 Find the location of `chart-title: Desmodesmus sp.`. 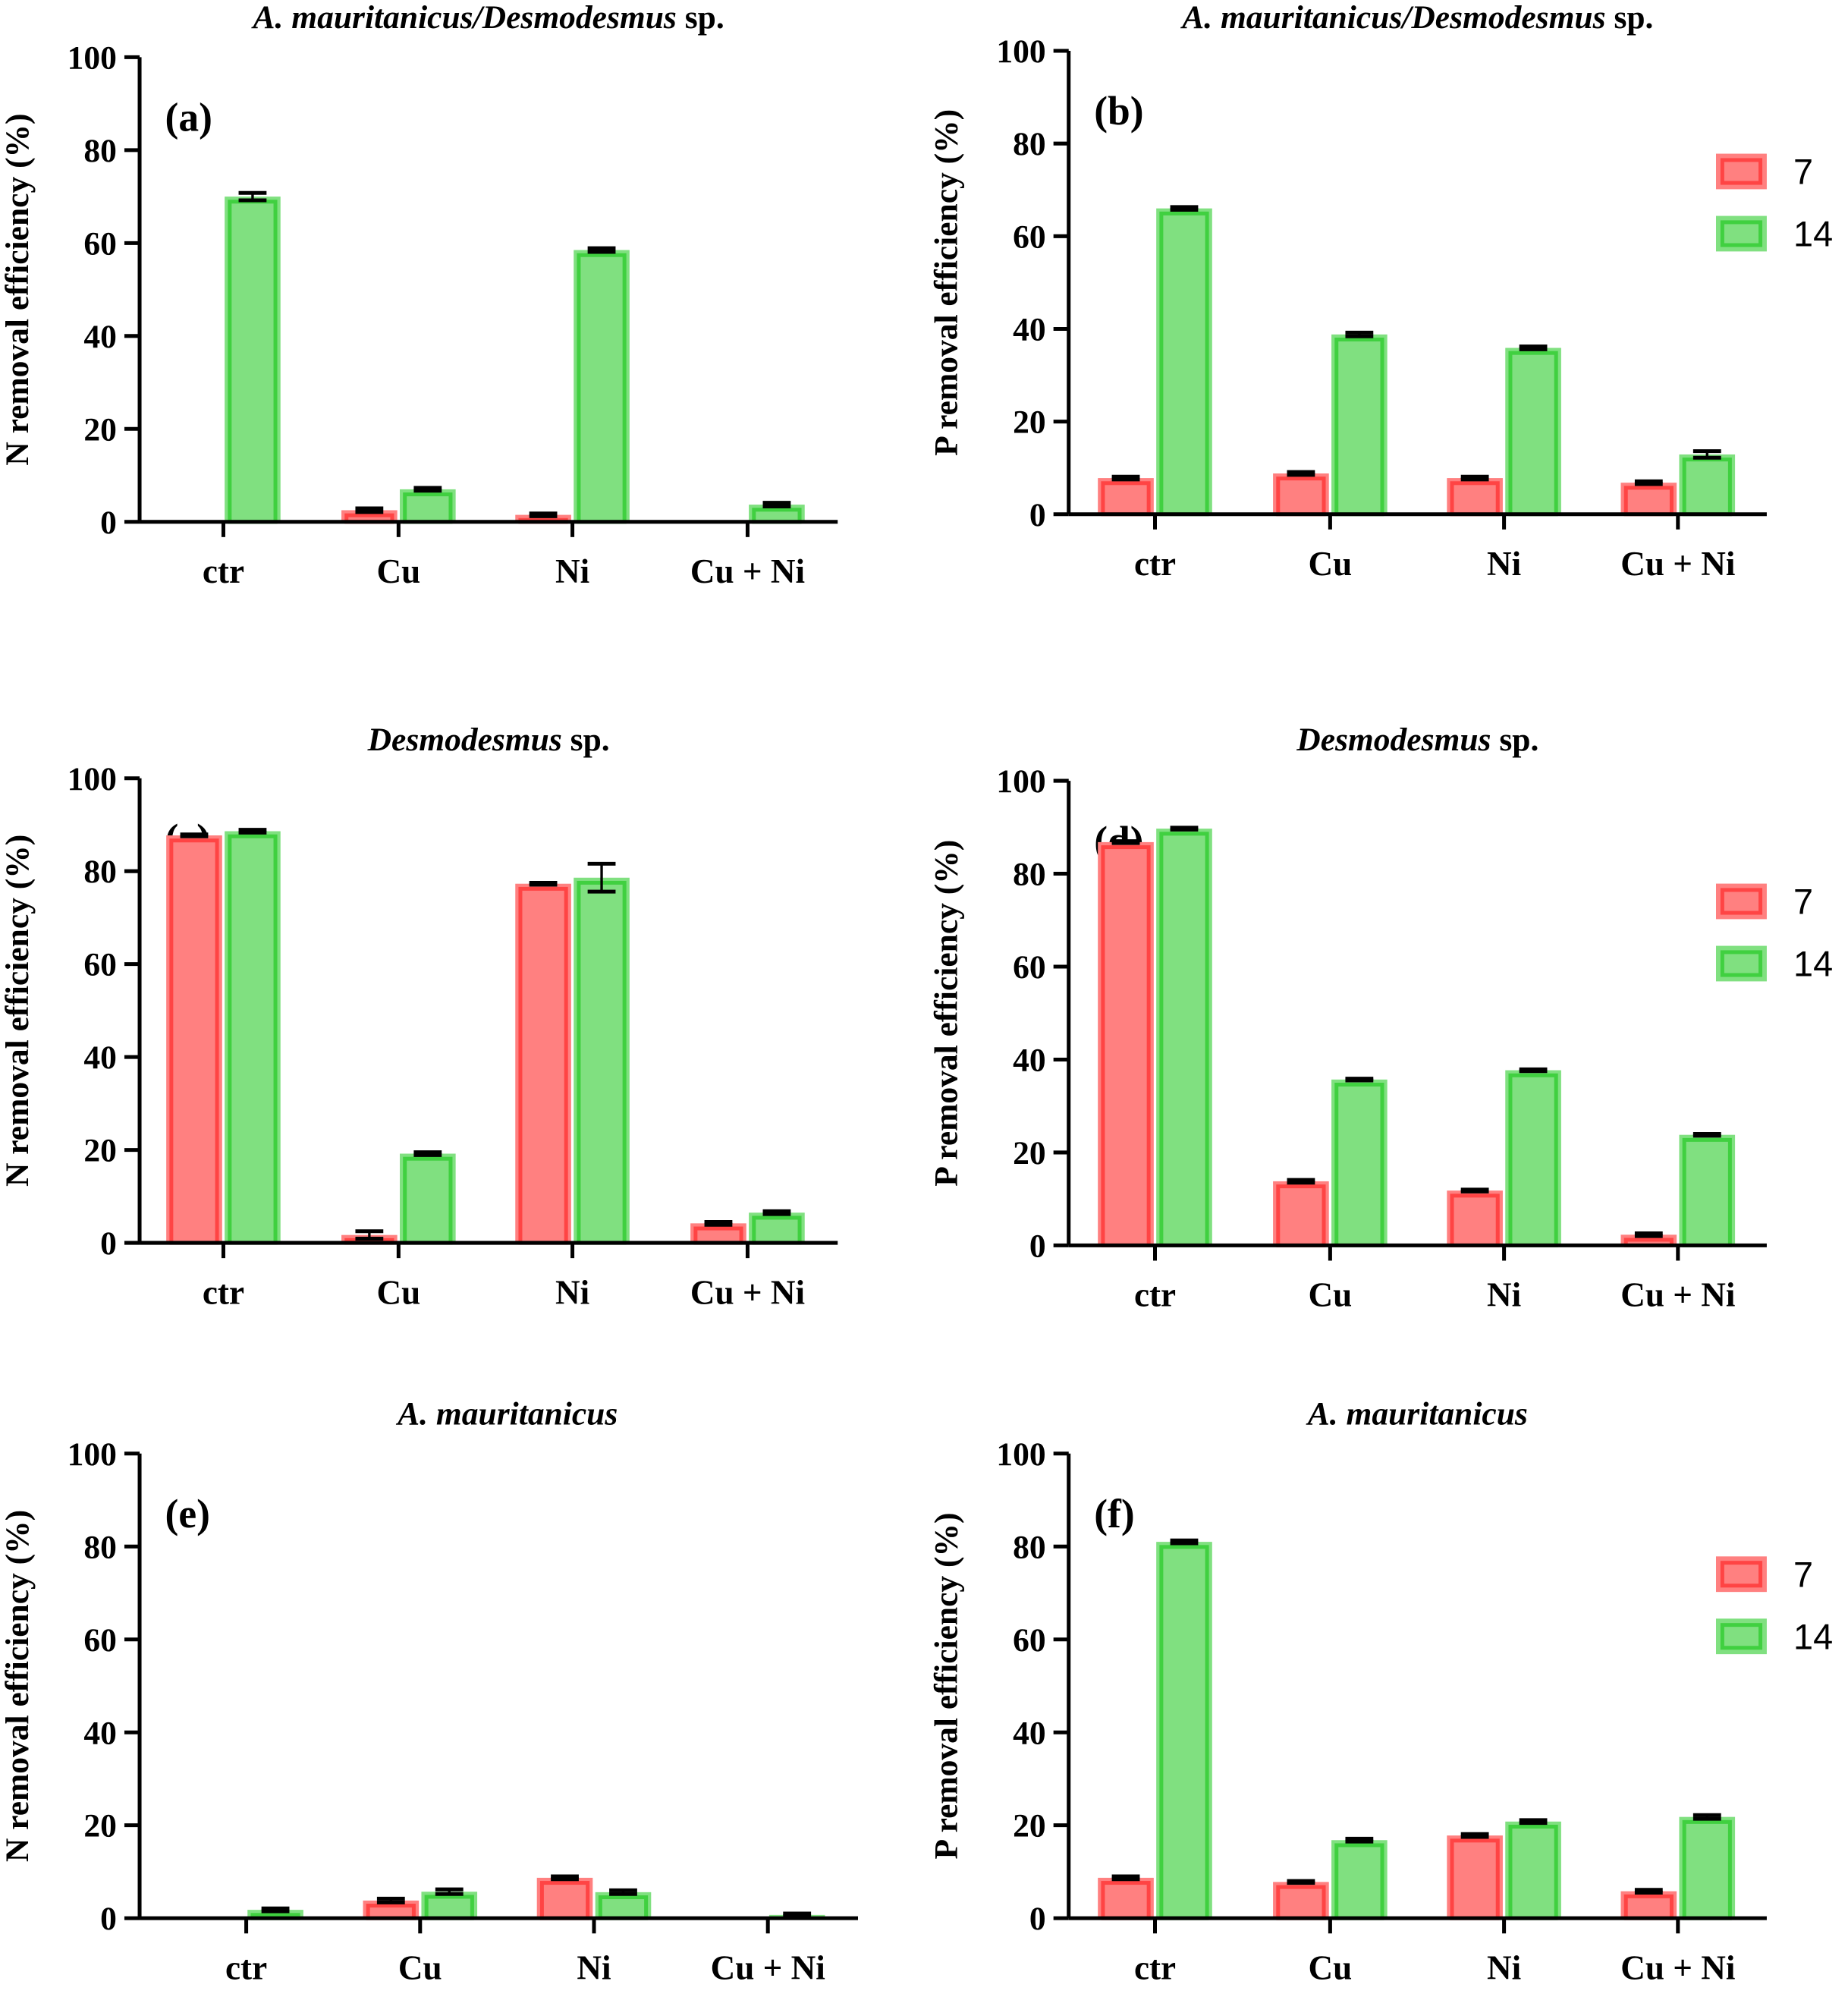

chart-title: Desmodesmus sp. is located at coordinates (488, 740).